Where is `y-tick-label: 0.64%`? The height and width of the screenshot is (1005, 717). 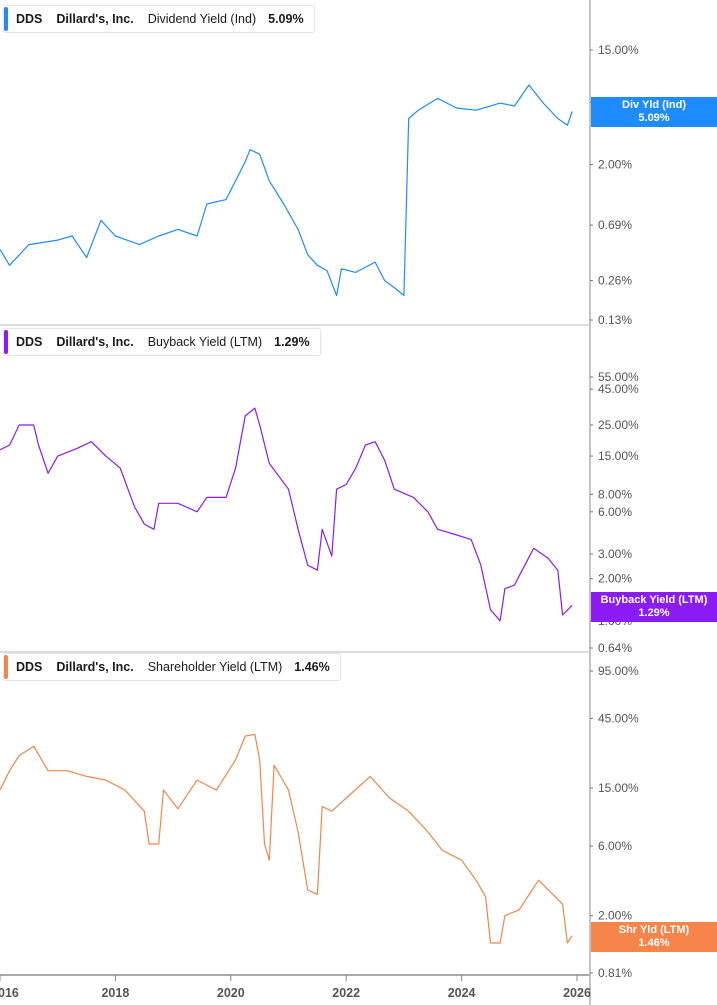
y-tick-label: 0.64% is located at coordinates (615, 648).